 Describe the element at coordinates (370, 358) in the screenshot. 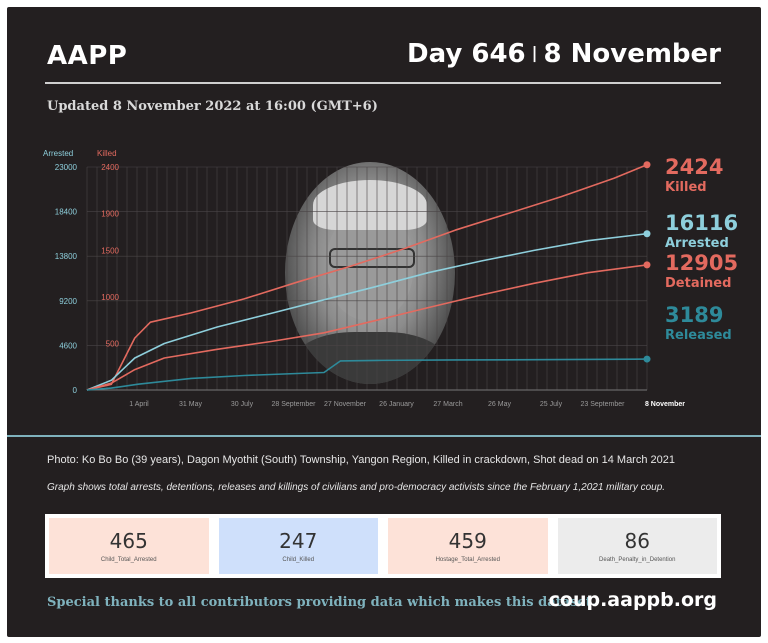

I see `portrait-shirt` at that location.